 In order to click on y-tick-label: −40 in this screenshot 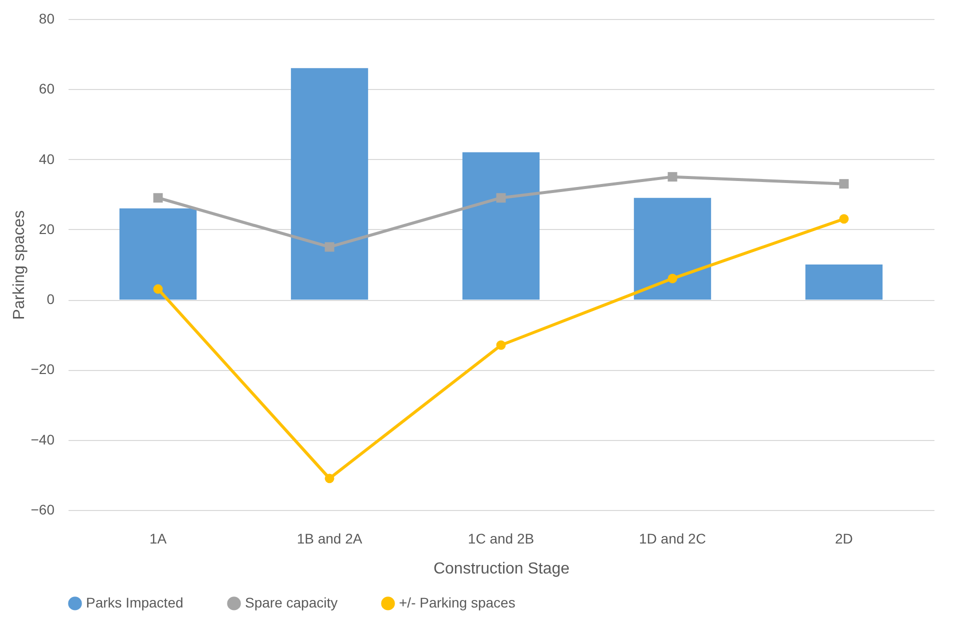, I will do `click(42, 439)`.